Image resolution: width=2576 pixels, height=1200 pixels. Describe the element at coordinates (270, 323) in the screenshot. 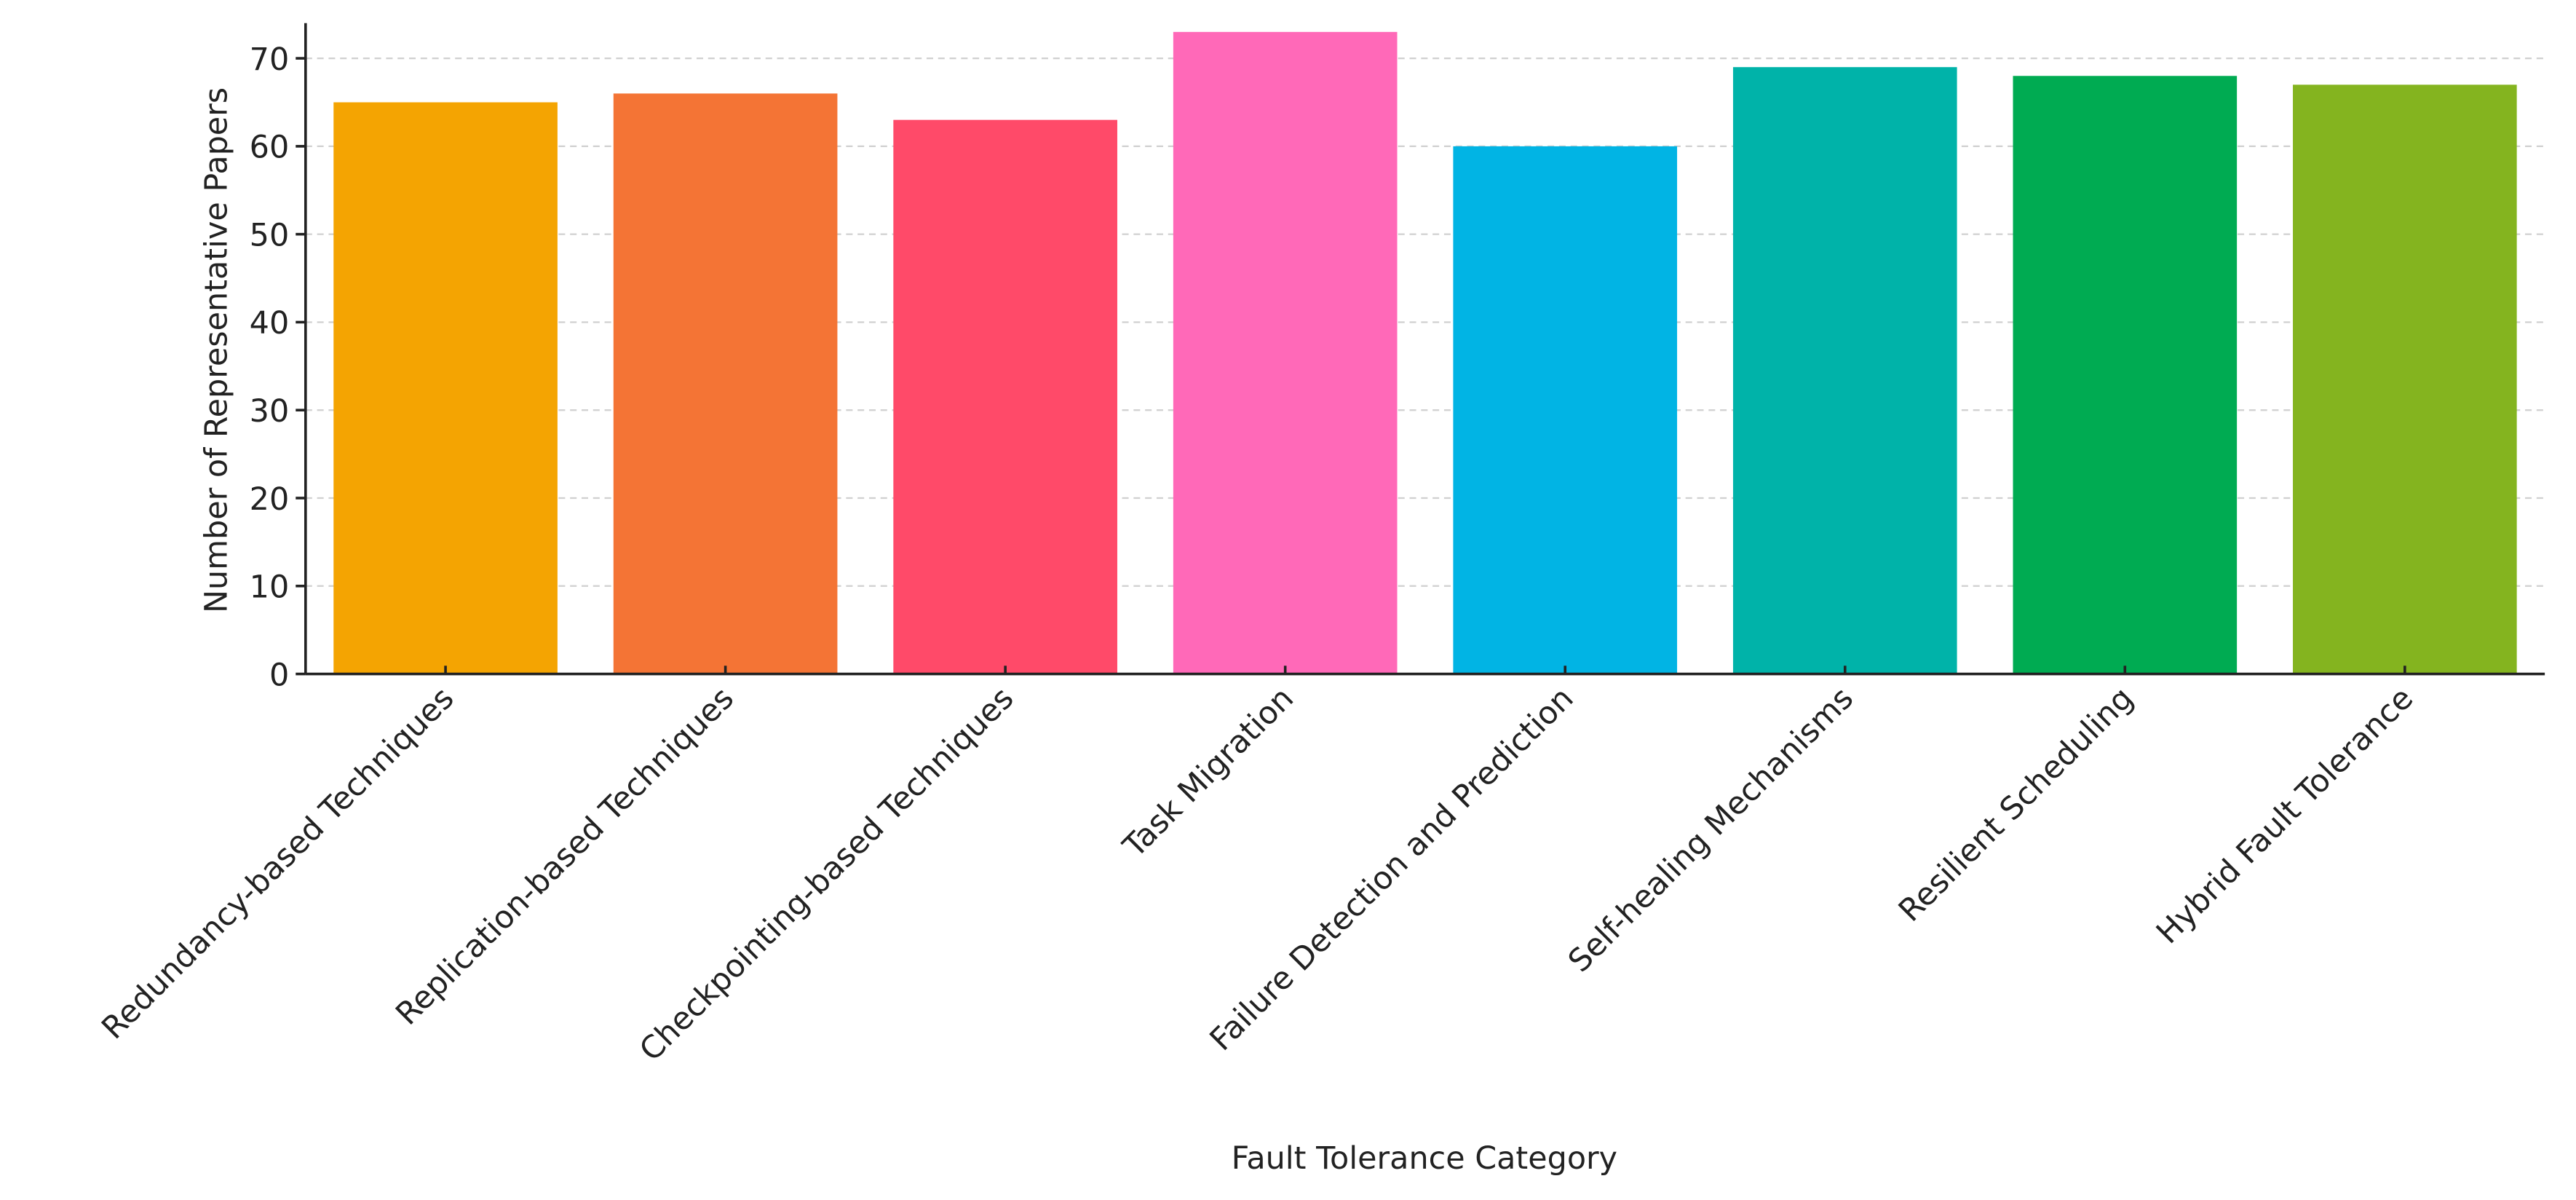

I see `y-tick-label: 40` at that location.